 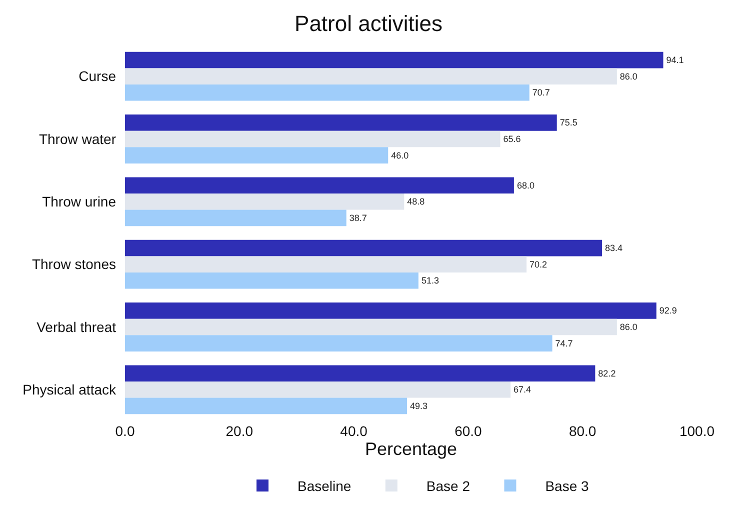 What do you see at coordinates (541, 93) in the screenshot?
I see `text: 70.7` at bounding box center [541, 93].